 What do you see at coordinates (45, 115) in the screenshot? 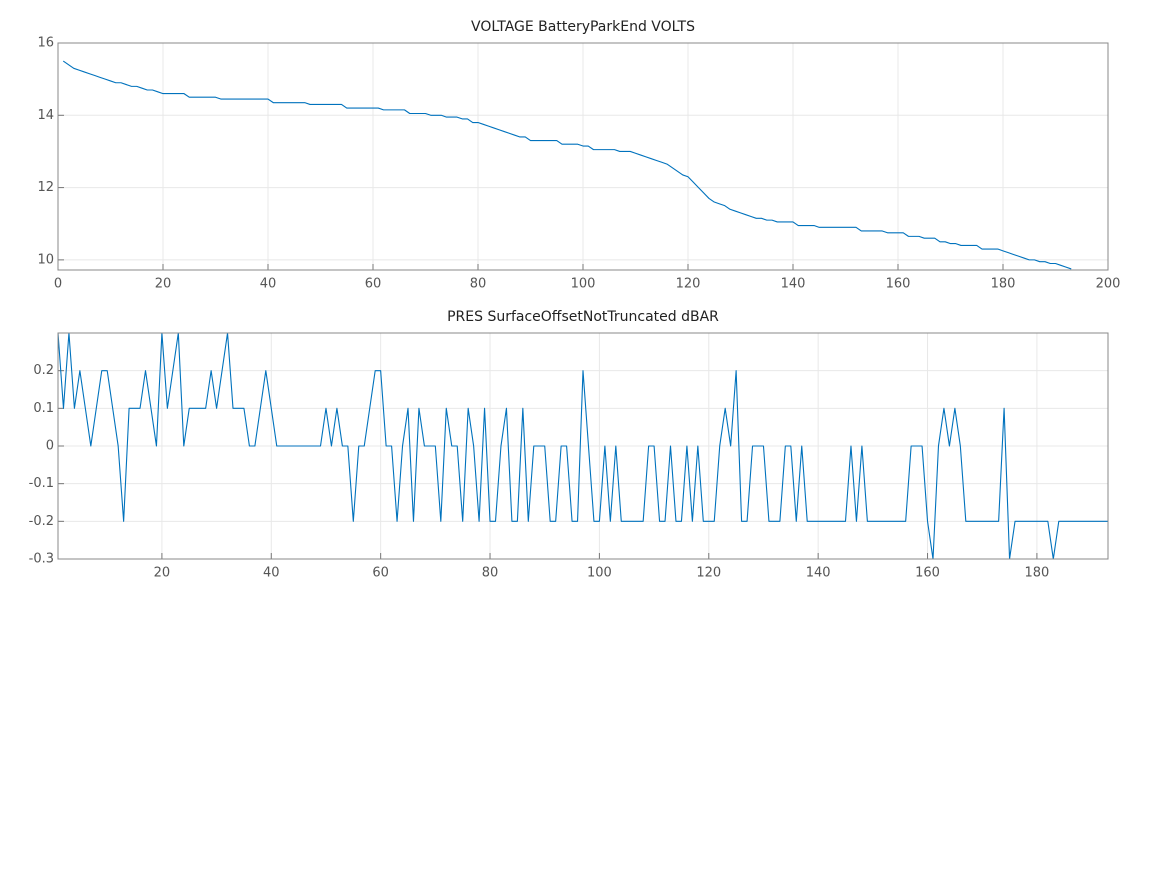
I see `y-tick-label: 14` at bounding box center [45, 115].